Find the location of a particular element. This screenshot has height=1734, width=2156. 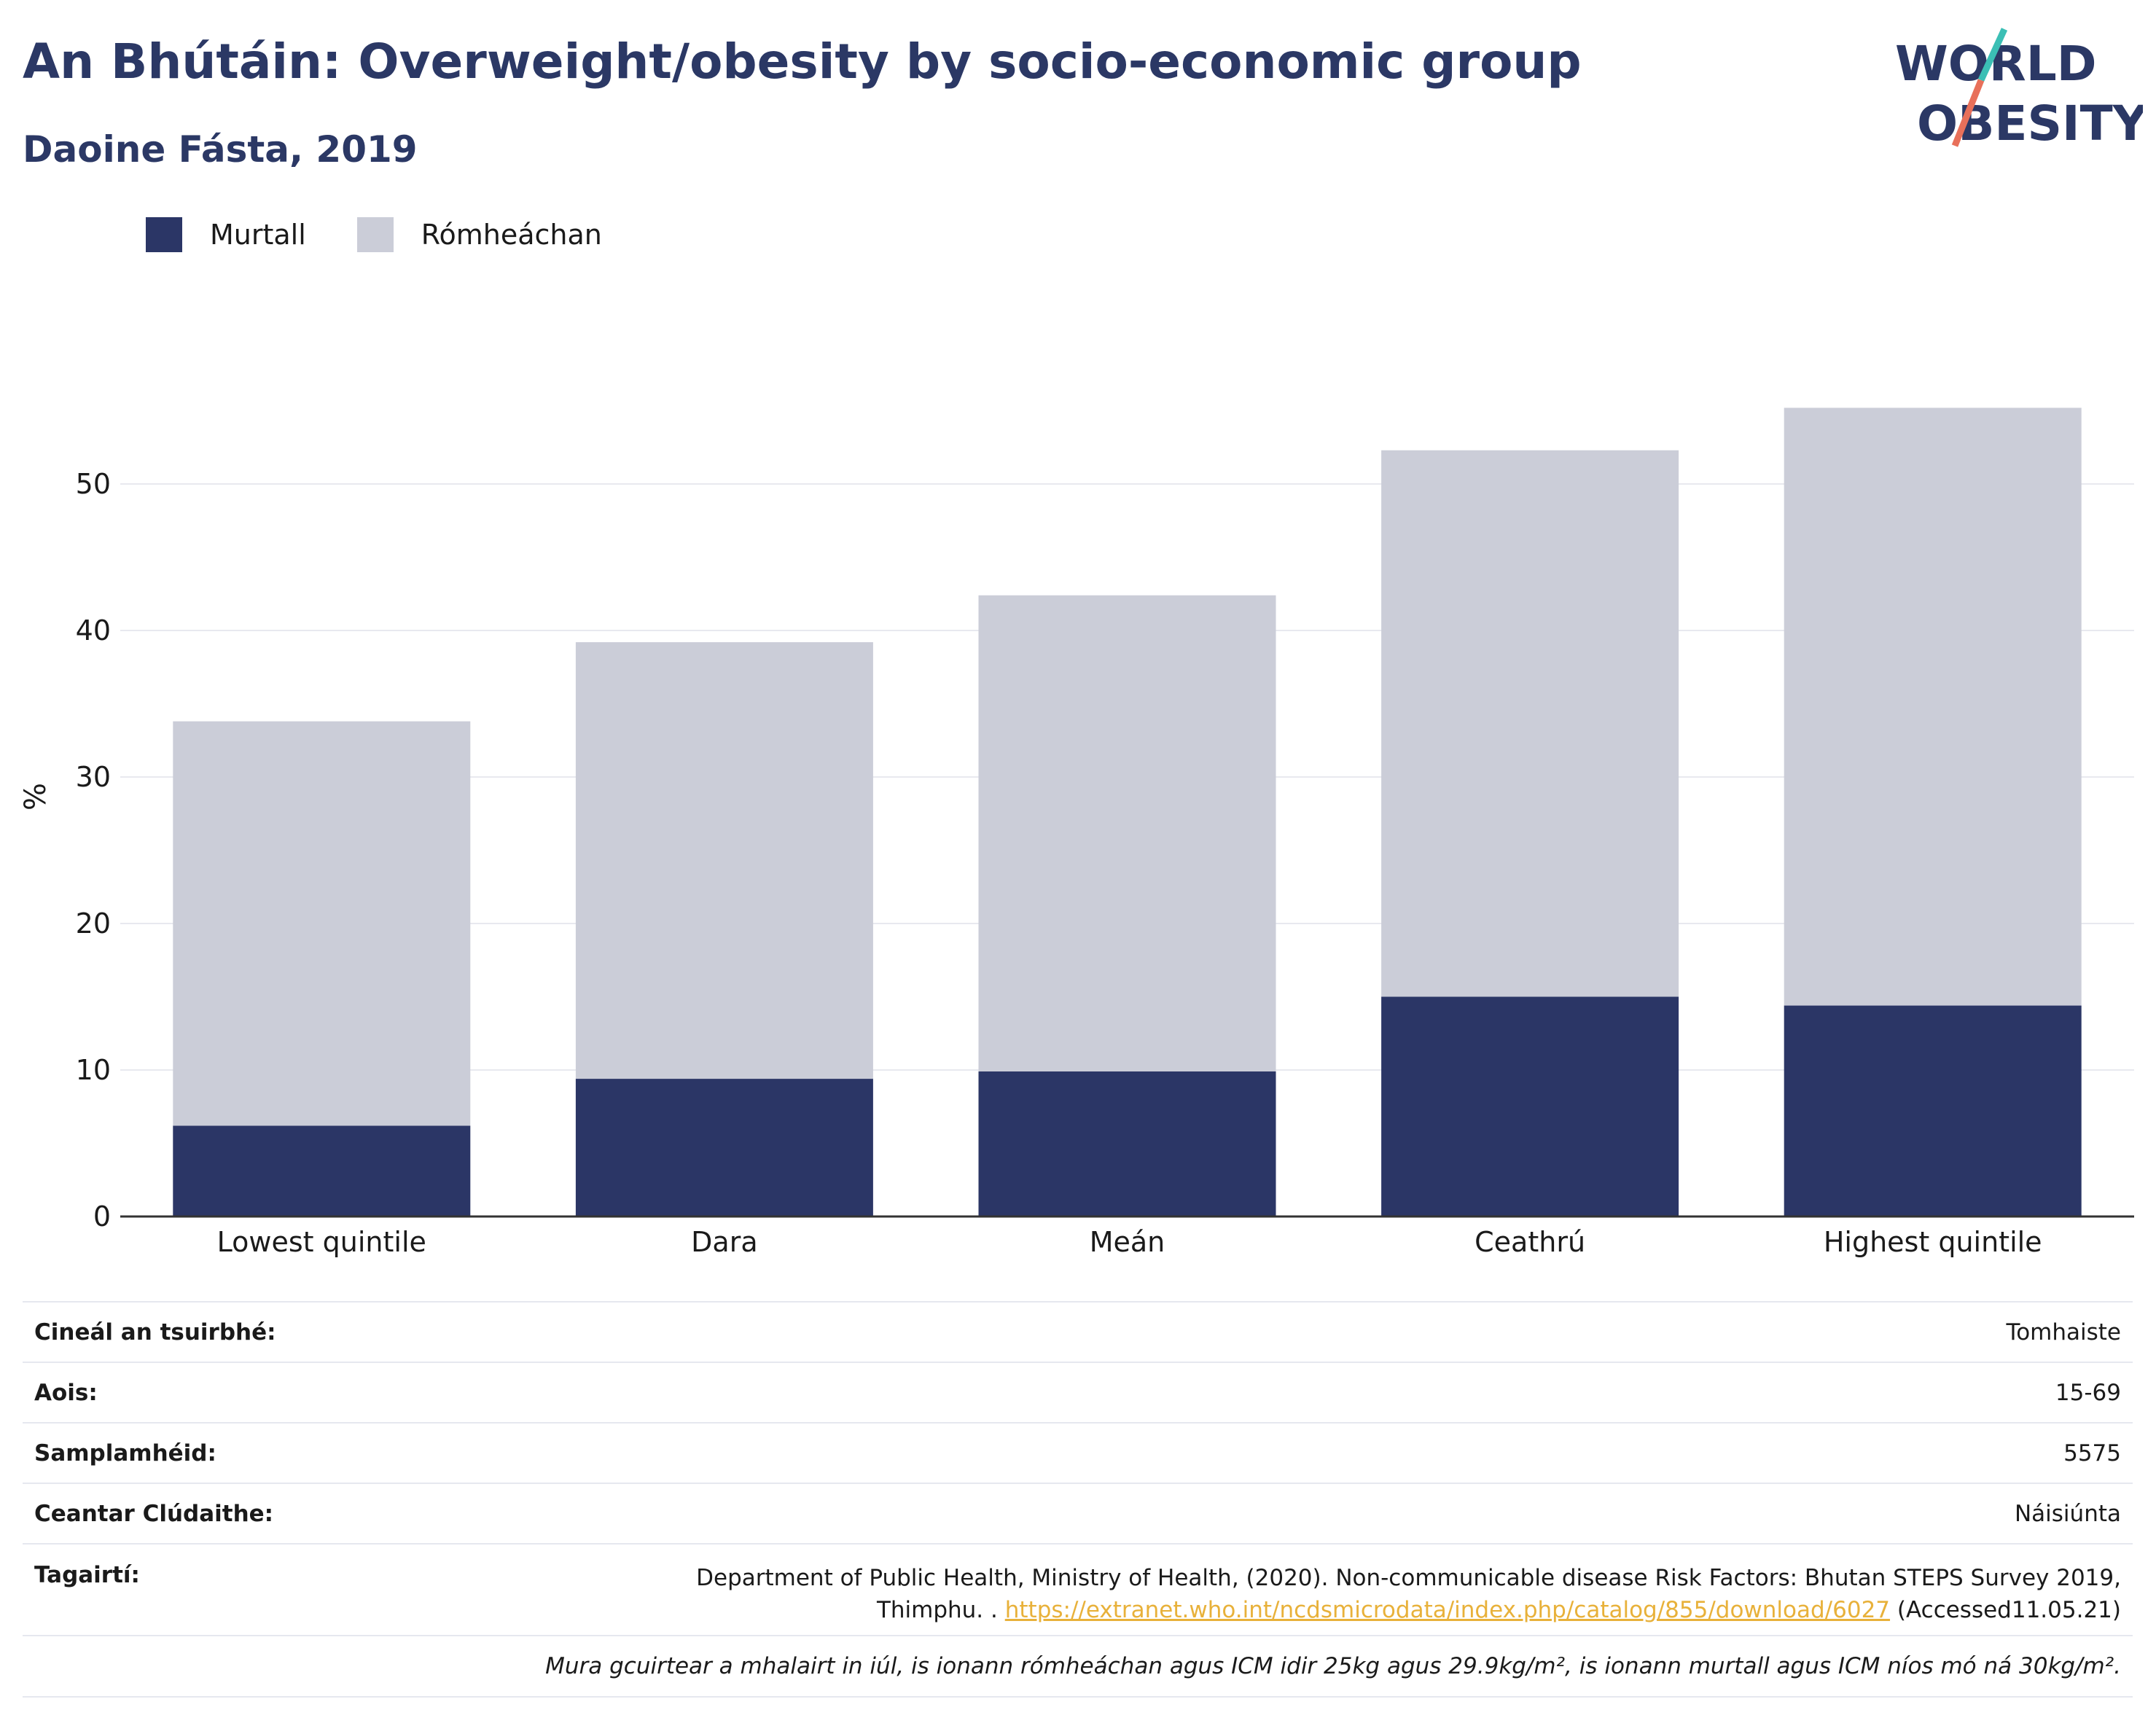

x-tick-label: Dara is located at coordinates (724, 1242).